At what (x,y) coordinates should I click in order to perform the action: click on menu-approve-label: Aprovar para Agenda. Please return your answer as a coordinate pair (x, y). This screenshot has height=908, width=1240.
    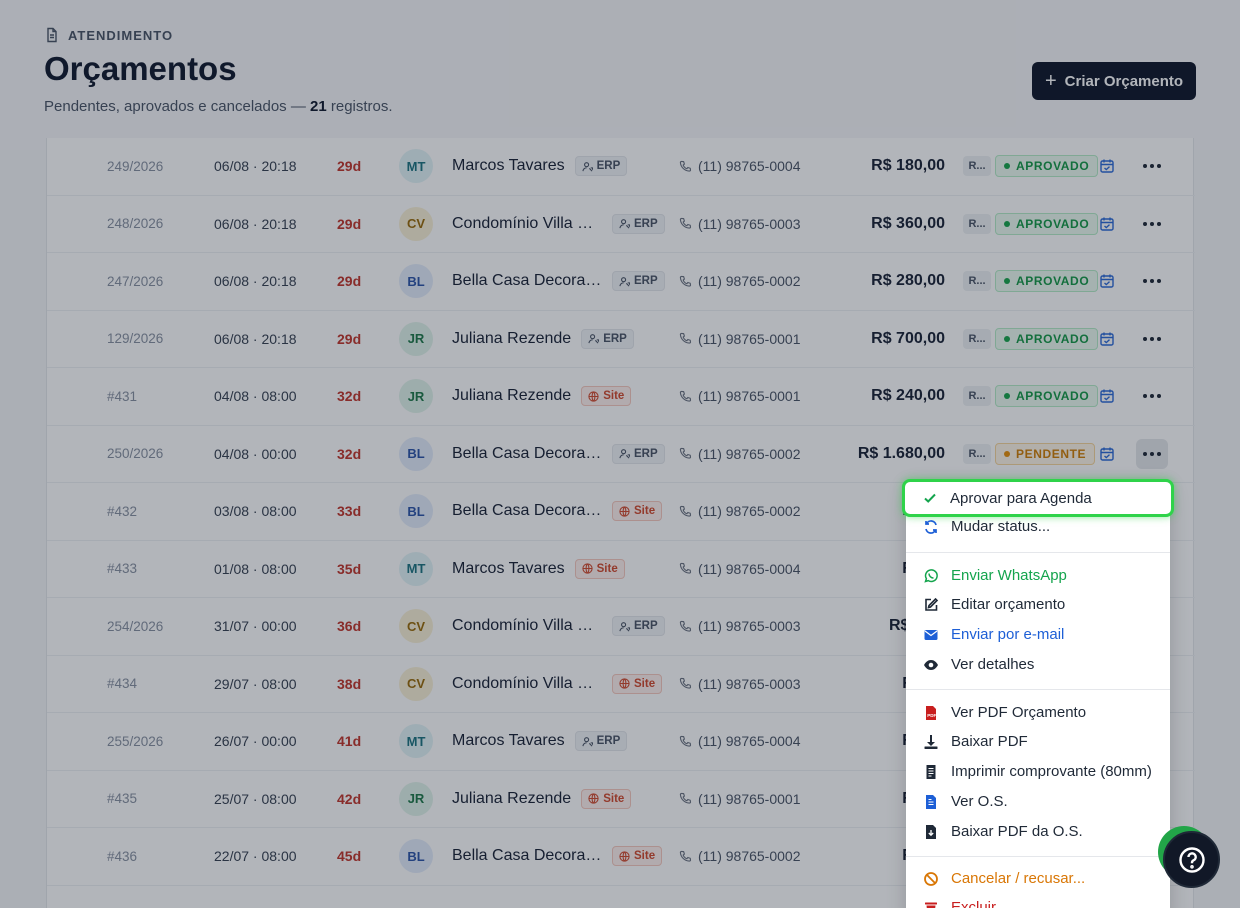
    Looking at the image, I should click on (1021, 498).